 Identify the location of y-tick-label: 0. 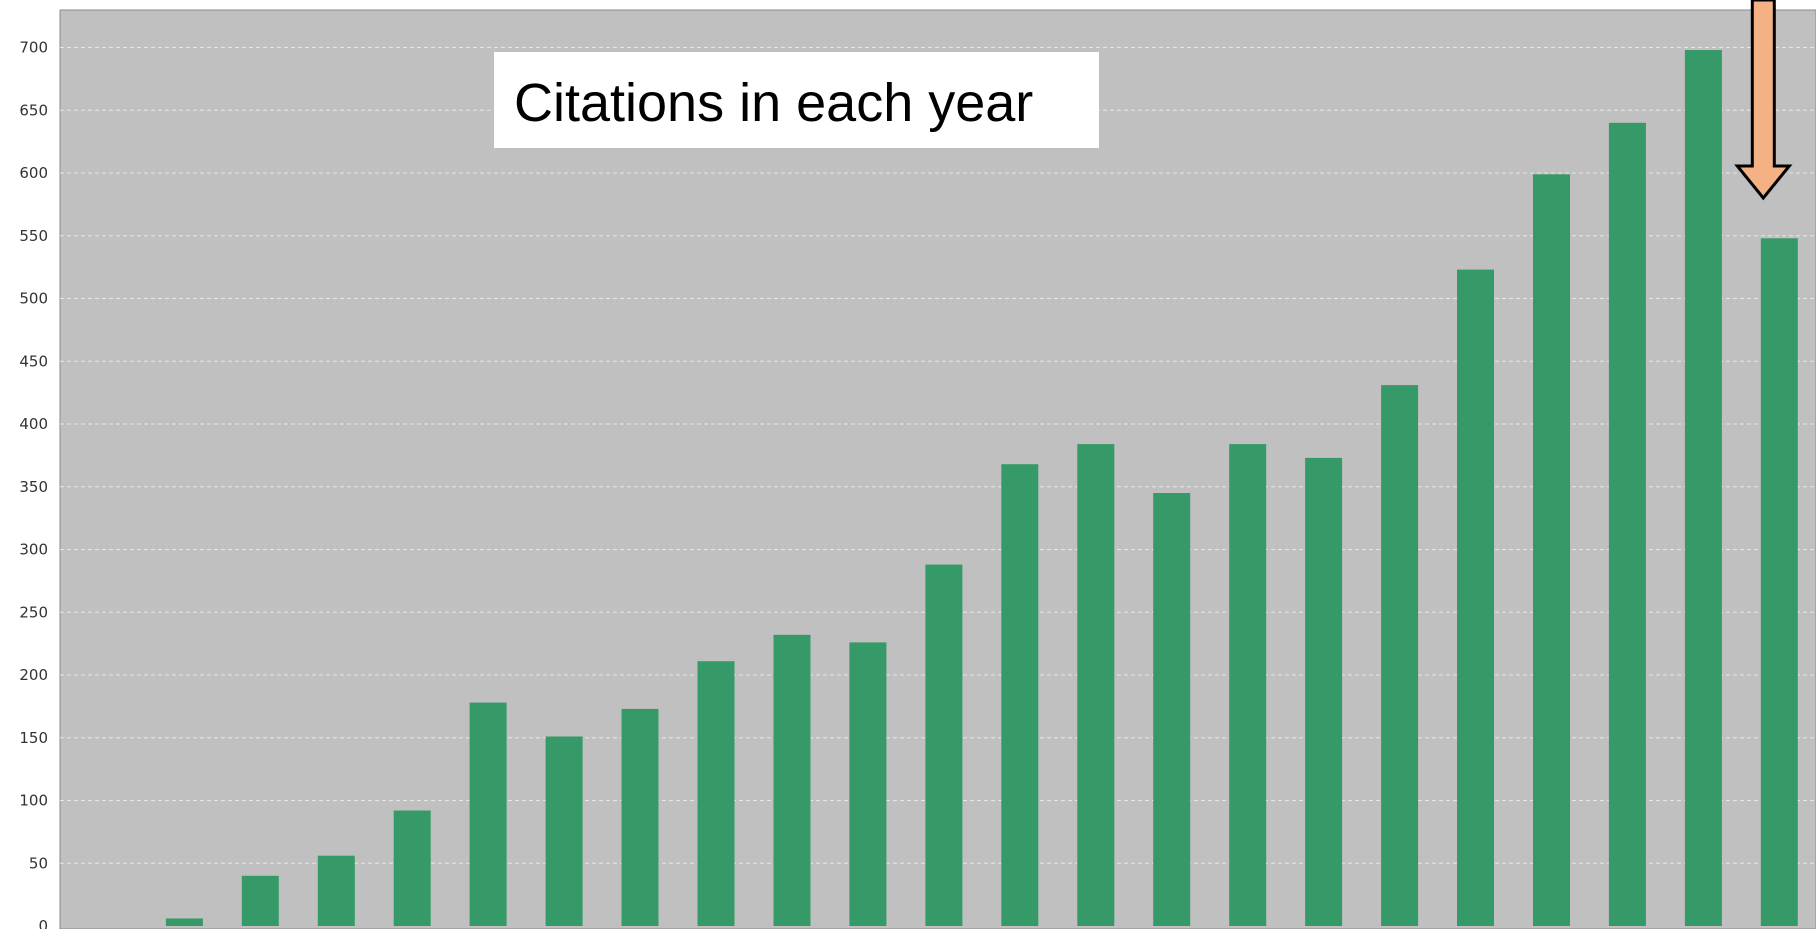
(43, 923).